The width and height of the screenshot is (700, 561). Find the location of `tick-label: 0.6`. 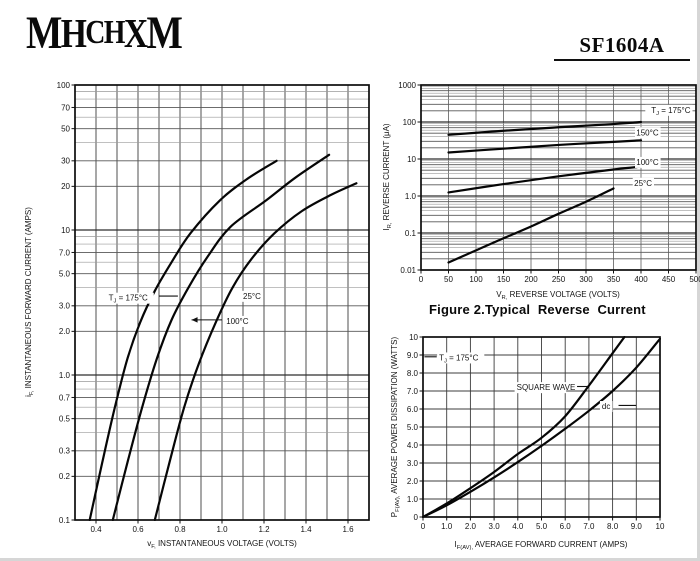

tick-label: 0.6 is located at coordinates (138, 529).